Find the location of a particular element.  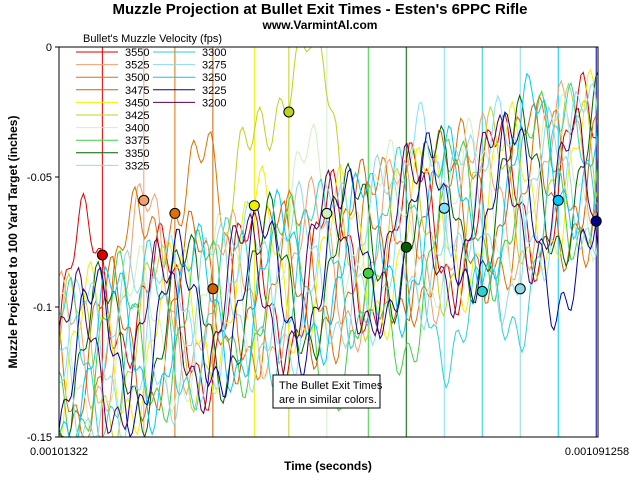

legend-label-3250: 3250 is located at coordinates (214, 78).